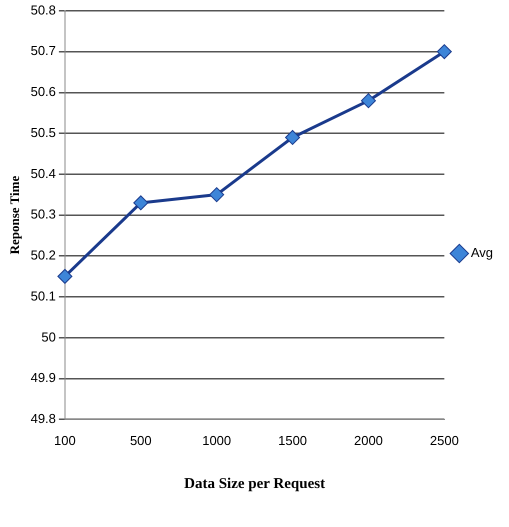  What do you see at coordinates (43, 173) in the screenshot?
I see `y-tick-label: 50.4` at bounding box center [43, 173].